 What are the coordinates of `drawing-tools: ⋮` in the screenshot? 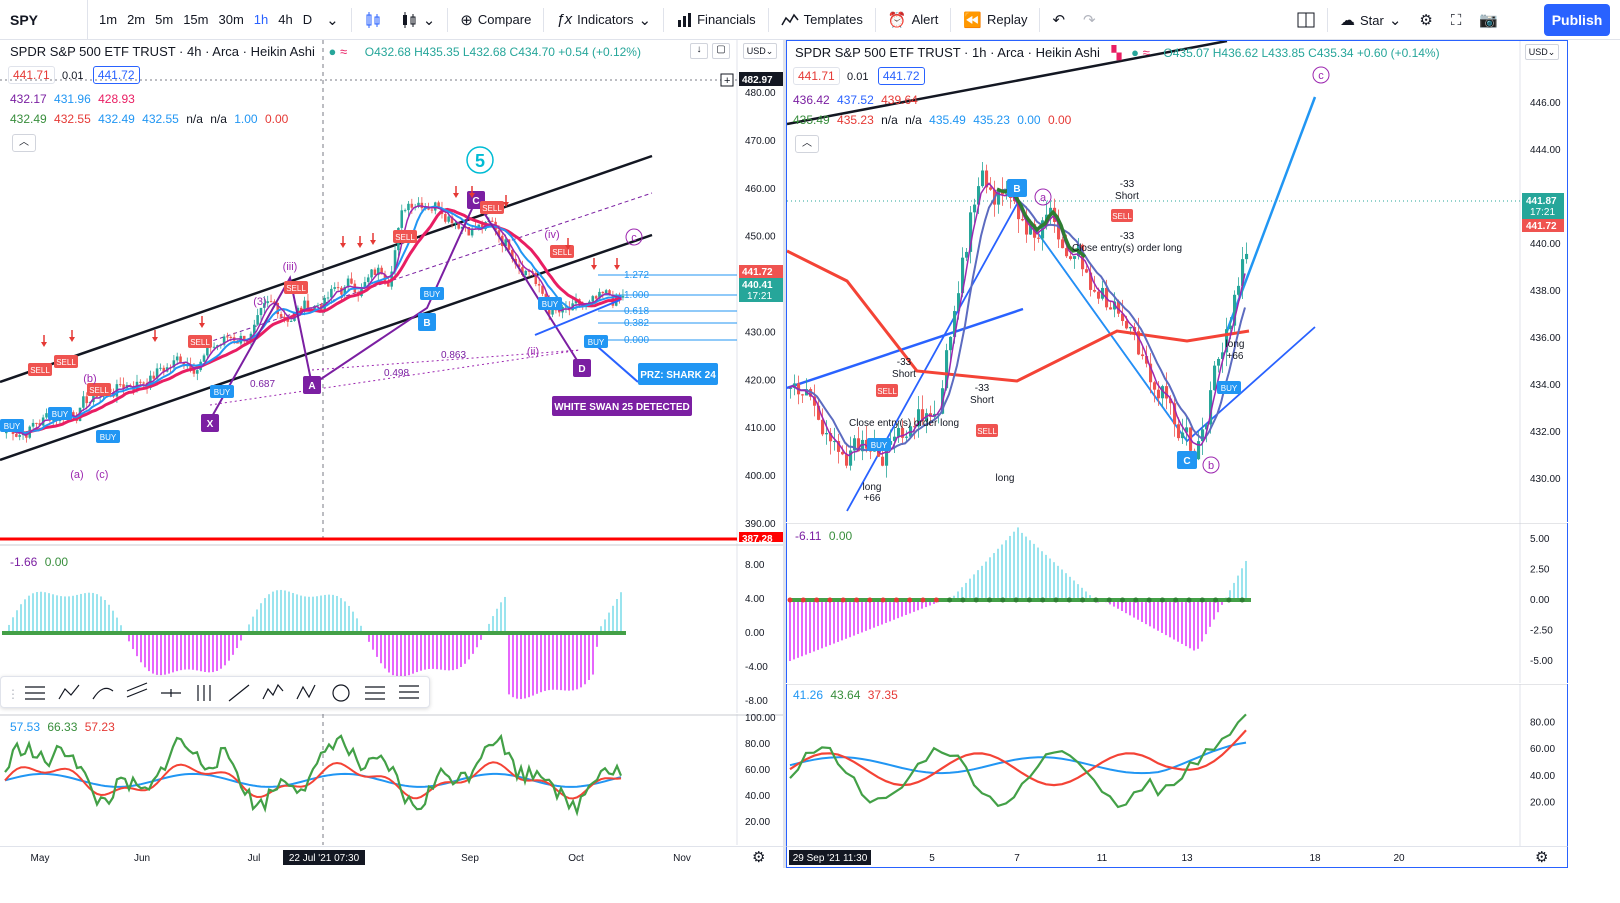 It's located at (216, 693).